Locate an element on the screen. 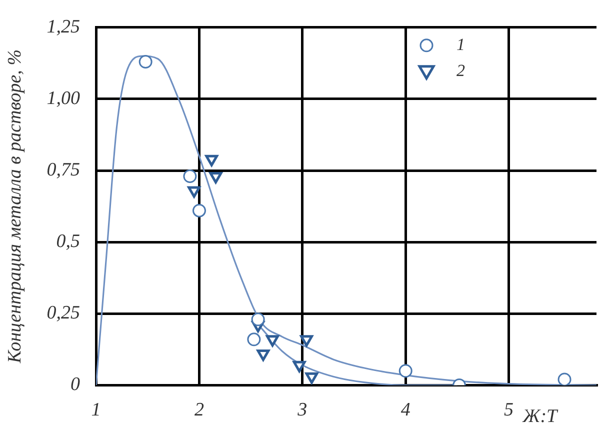 This screenshot has width=605, height=444. legend-label: 1 is located at coordinates (460, 44).